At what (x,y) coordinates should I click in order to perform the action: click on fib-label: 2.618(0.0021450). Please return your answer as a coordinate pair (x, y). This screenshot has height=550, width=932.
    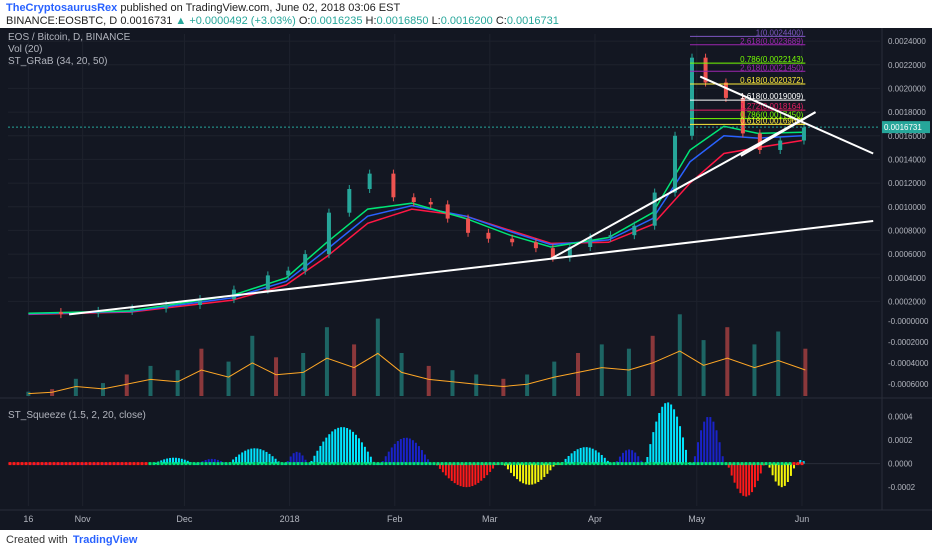
    Looking at the image, I should click on (772, 67).